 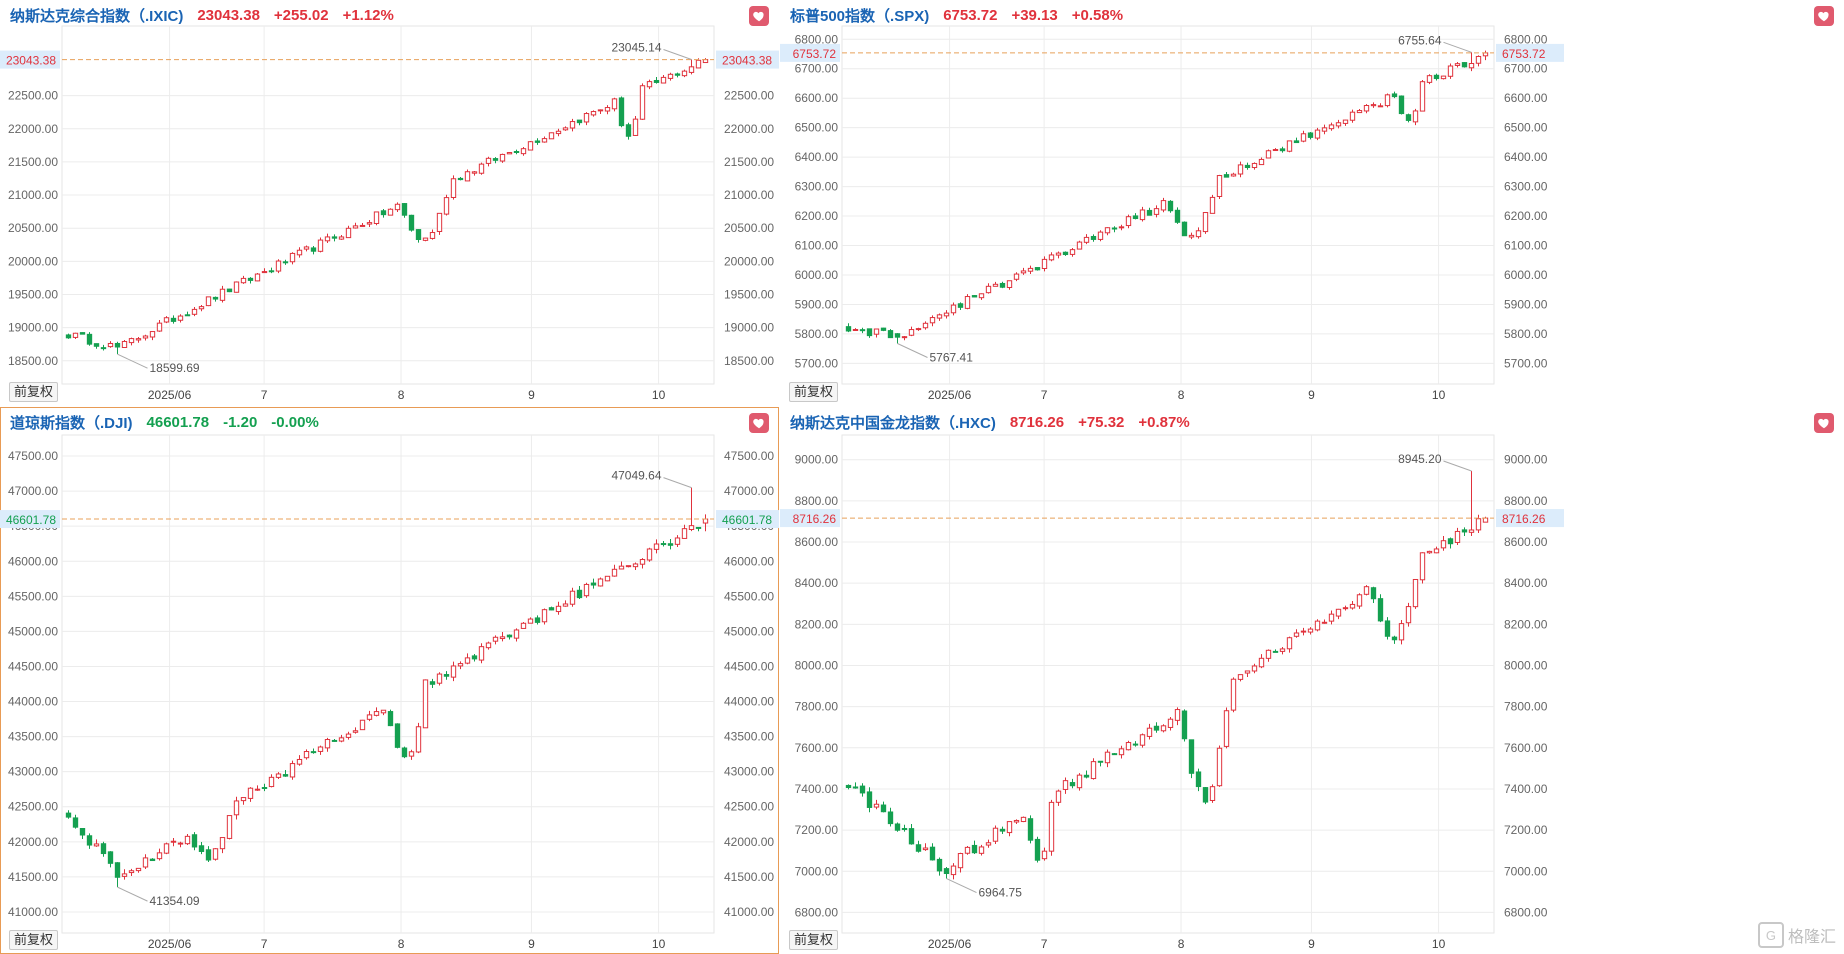 I want to click on gelonghui-logo-icon: G, so click(x=1770, y=935).